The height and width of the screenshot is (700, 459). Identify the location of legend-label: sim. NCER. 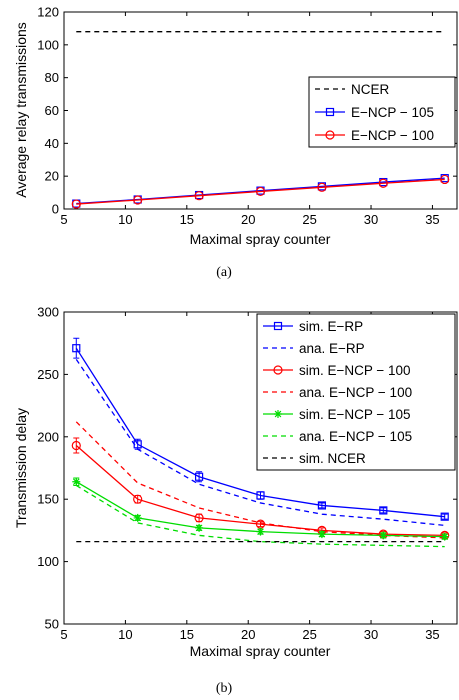
(332, 458).